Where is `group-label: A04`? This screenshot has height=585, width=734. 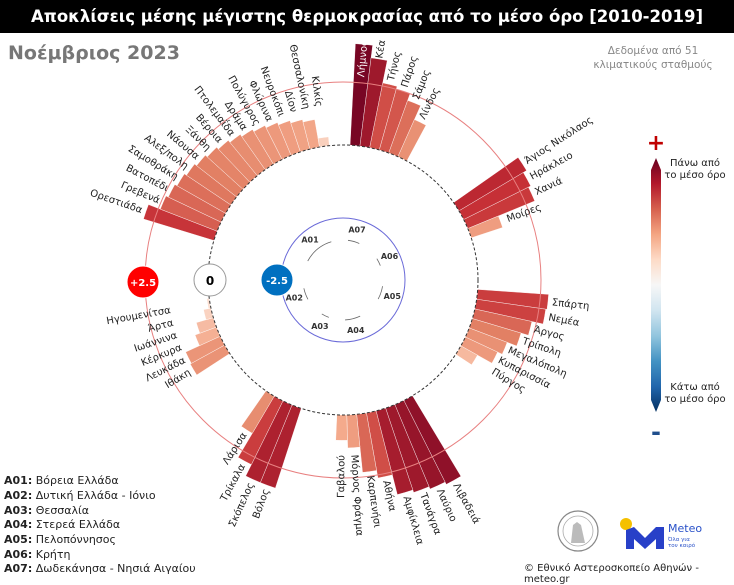
group-label: A04 is located at coordinates (356, 330).